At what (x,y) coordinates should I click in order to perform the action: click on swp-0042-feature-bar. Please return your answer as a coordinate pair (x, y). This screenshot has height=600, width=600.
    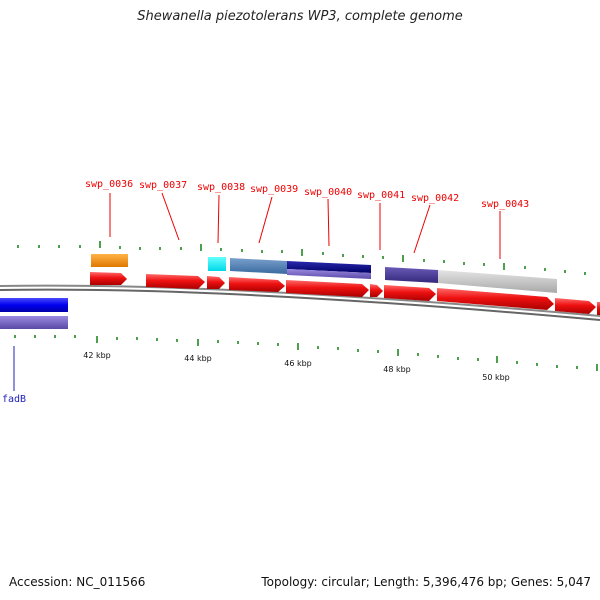
    Looking at the image, I should click on (411, 275).